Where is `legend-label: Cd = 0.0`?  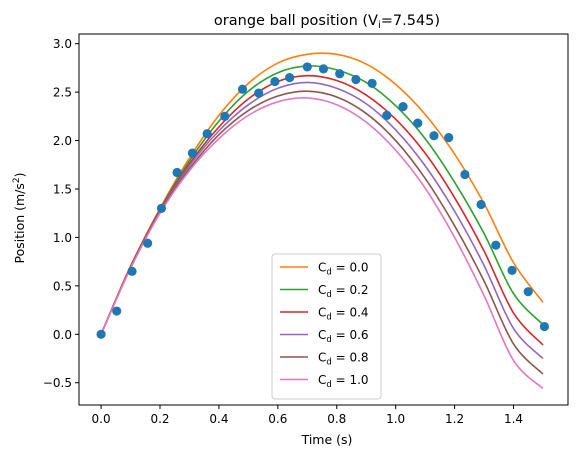
legend-label: Cd = 0.0 is located at coordinates (343, 269).